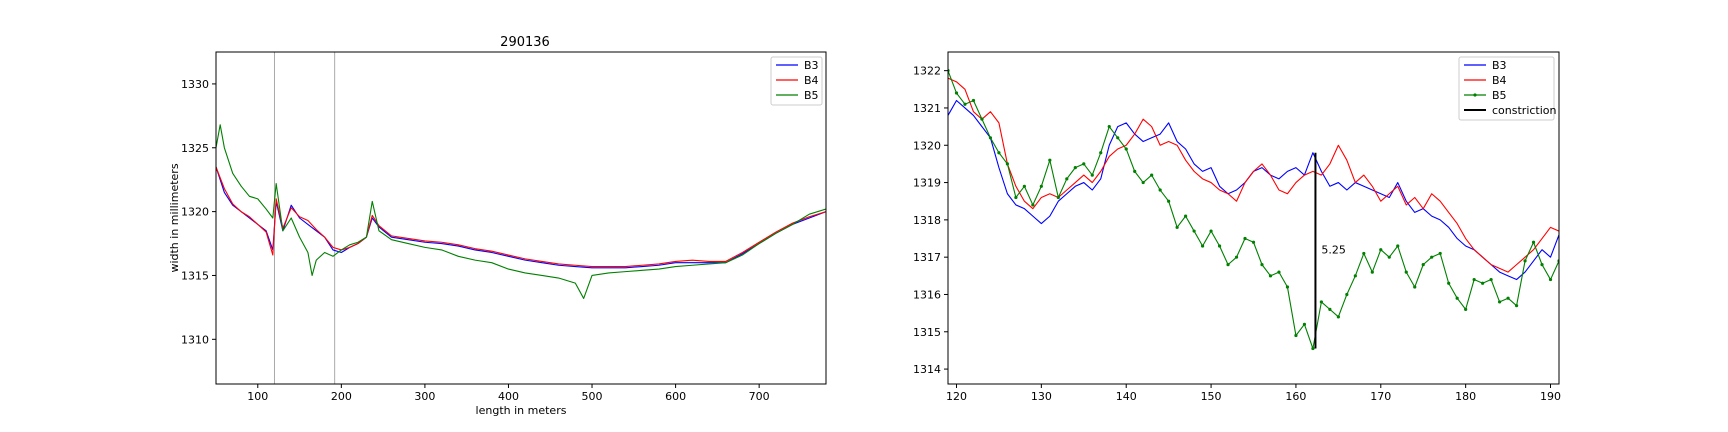 The width and height of the screenshot is (1728, 432). What do you see at coordinates (1211, 396) in the screenshot?
I see `chart-2-xtick-label: 150` at bounding box center [1211, 396].